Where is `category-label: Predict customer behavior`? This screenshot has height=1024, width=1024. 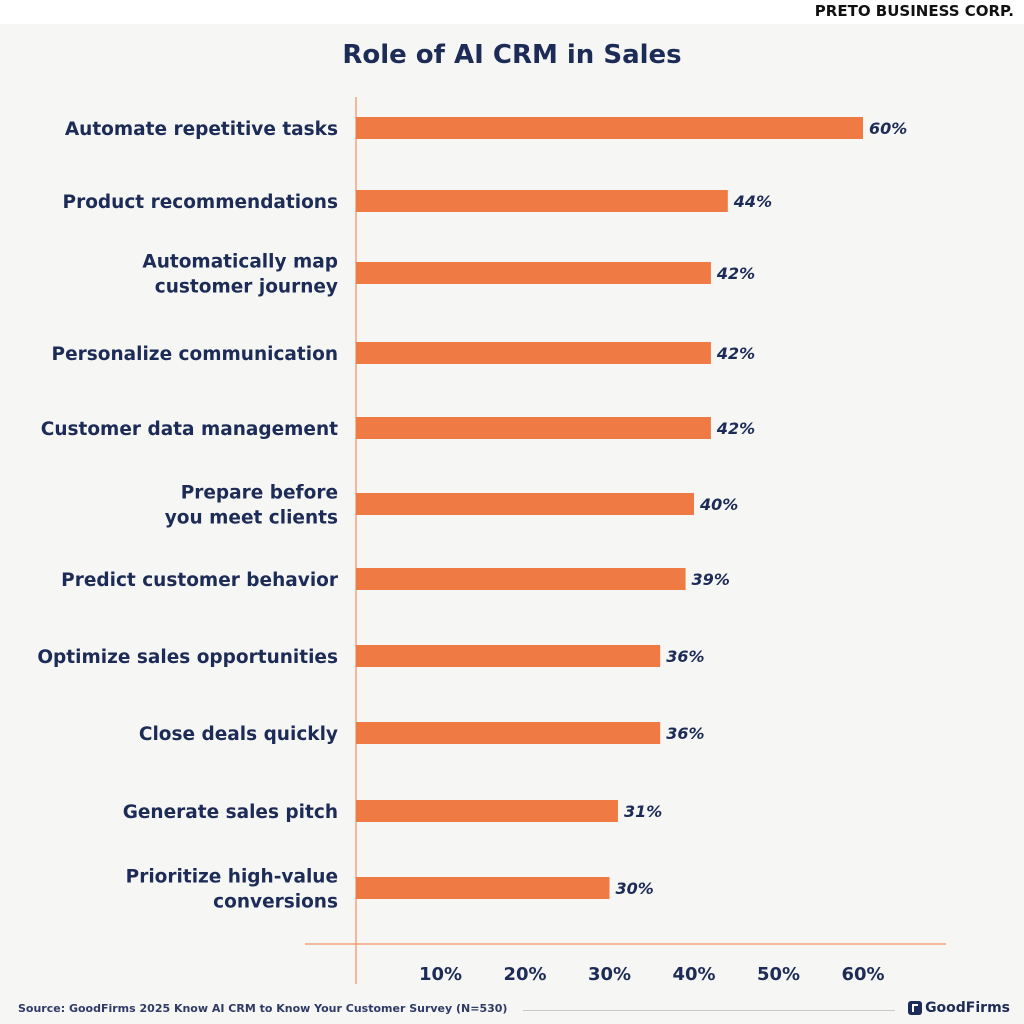 category-label: Predict customer behavior is located at coordinates (200, 580).